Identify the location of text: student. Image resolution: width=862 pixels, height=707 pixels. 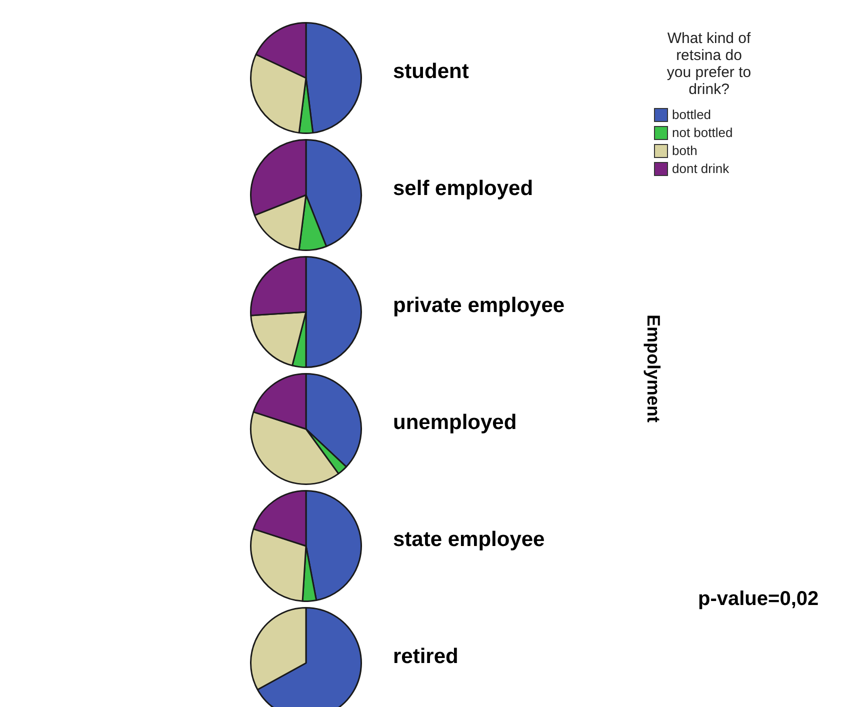
(431, 72).